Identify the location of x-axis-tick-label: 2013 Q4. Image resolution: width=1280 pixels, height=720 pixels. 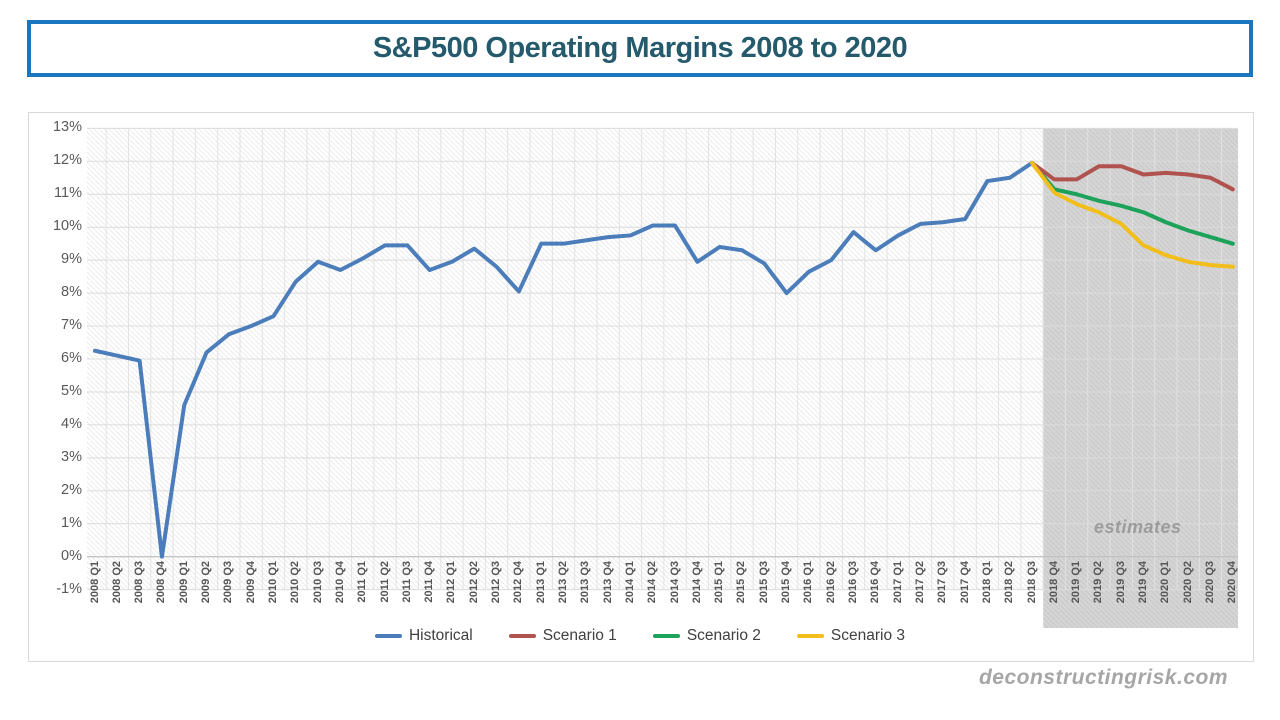
(607, 582).